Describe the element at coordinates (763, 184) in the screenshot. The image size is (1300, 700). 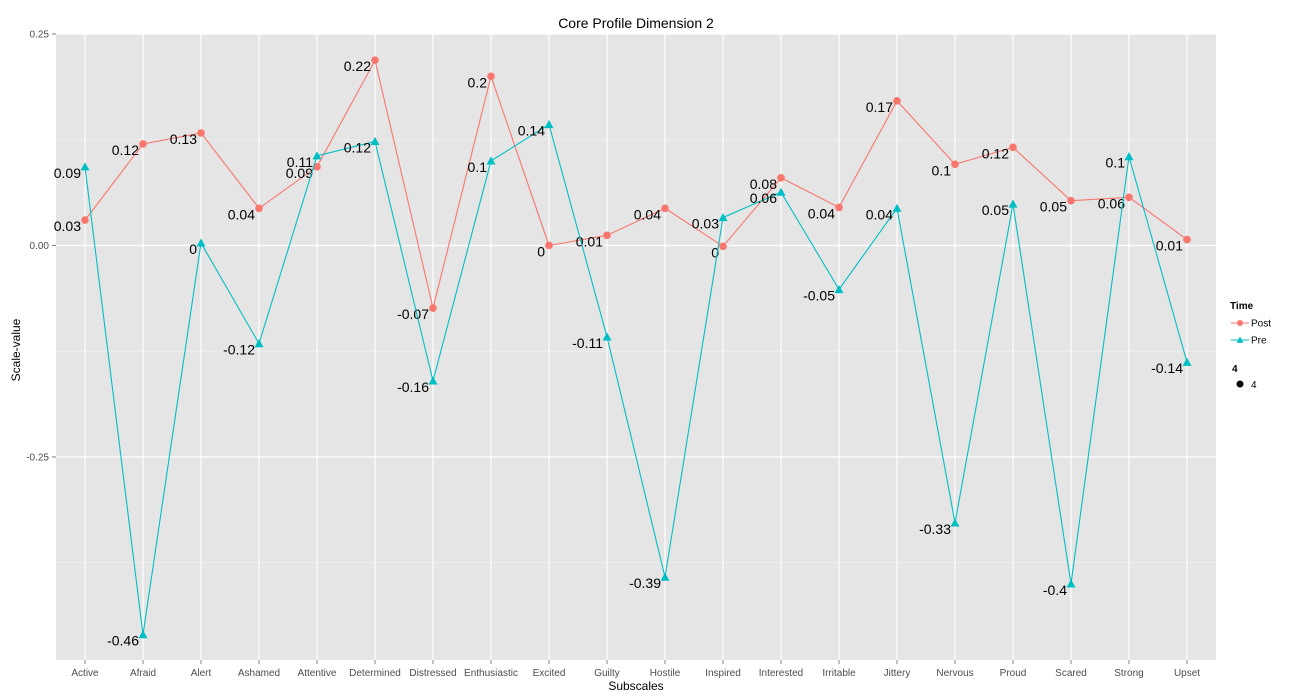
I see `data-label-post: 0.08` at that location.